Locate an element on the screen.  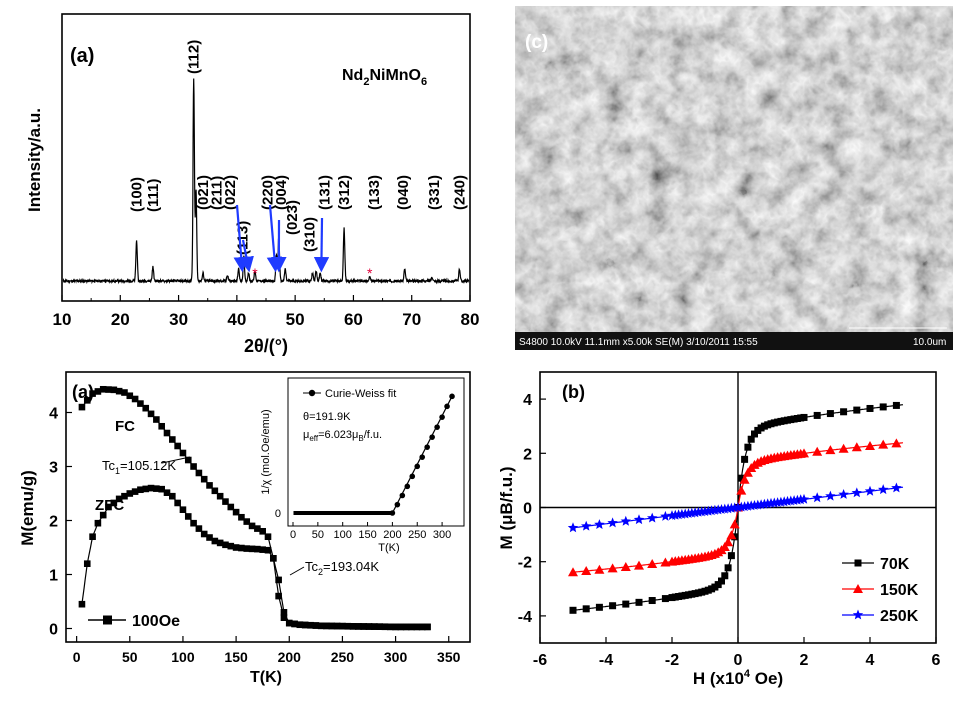
inset-xtick-label-1: 50 is located at coordinates (318, 535).